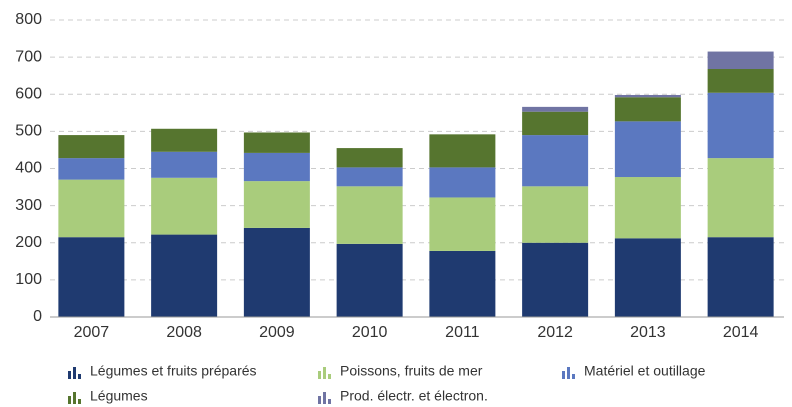  Describe the element at coordinates (184, 332) in the screenshot. I see `x-tick-label: 2008` at that location.